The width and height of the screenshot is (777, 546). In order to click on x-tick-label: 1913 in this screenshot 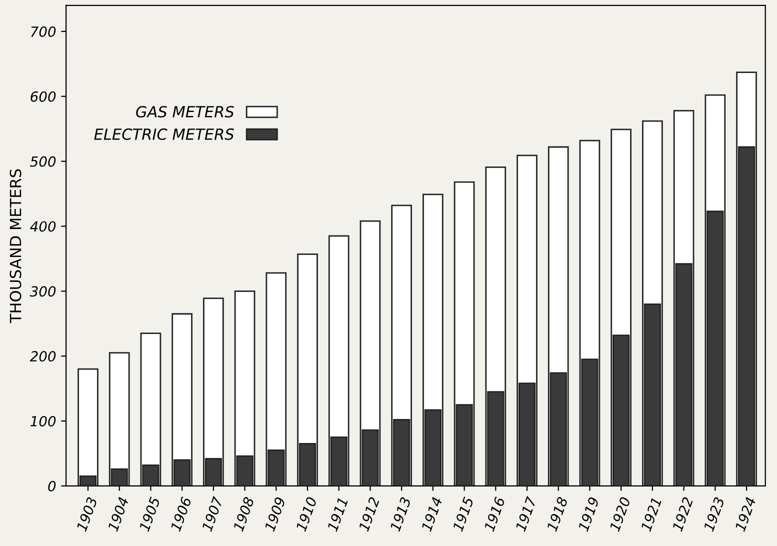, I will do `click(401, 514)`.